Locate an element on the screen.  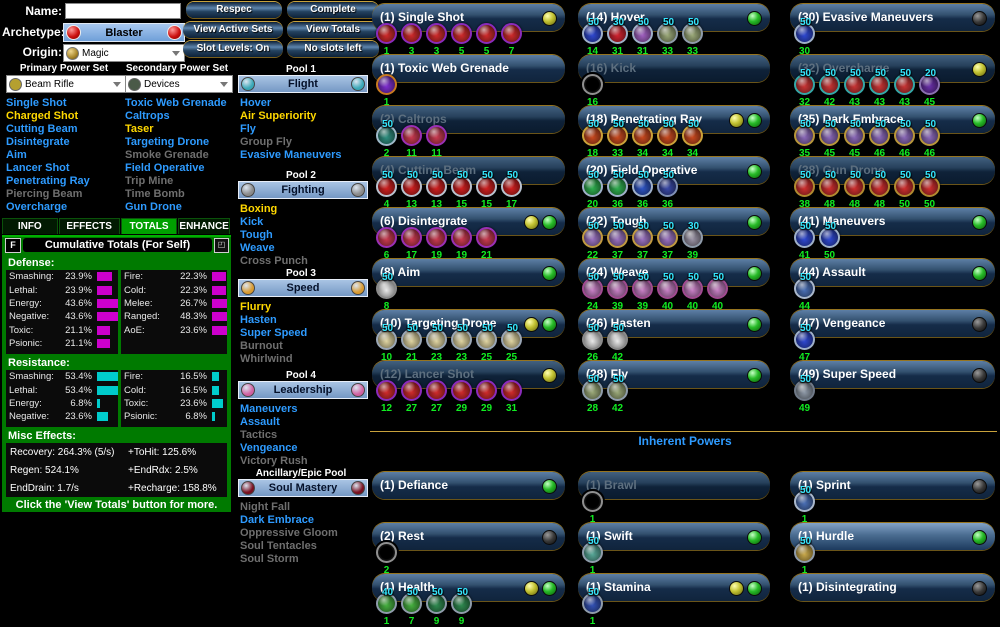
enhancement-slot: 50 23 is located at coordinates (437, 343).